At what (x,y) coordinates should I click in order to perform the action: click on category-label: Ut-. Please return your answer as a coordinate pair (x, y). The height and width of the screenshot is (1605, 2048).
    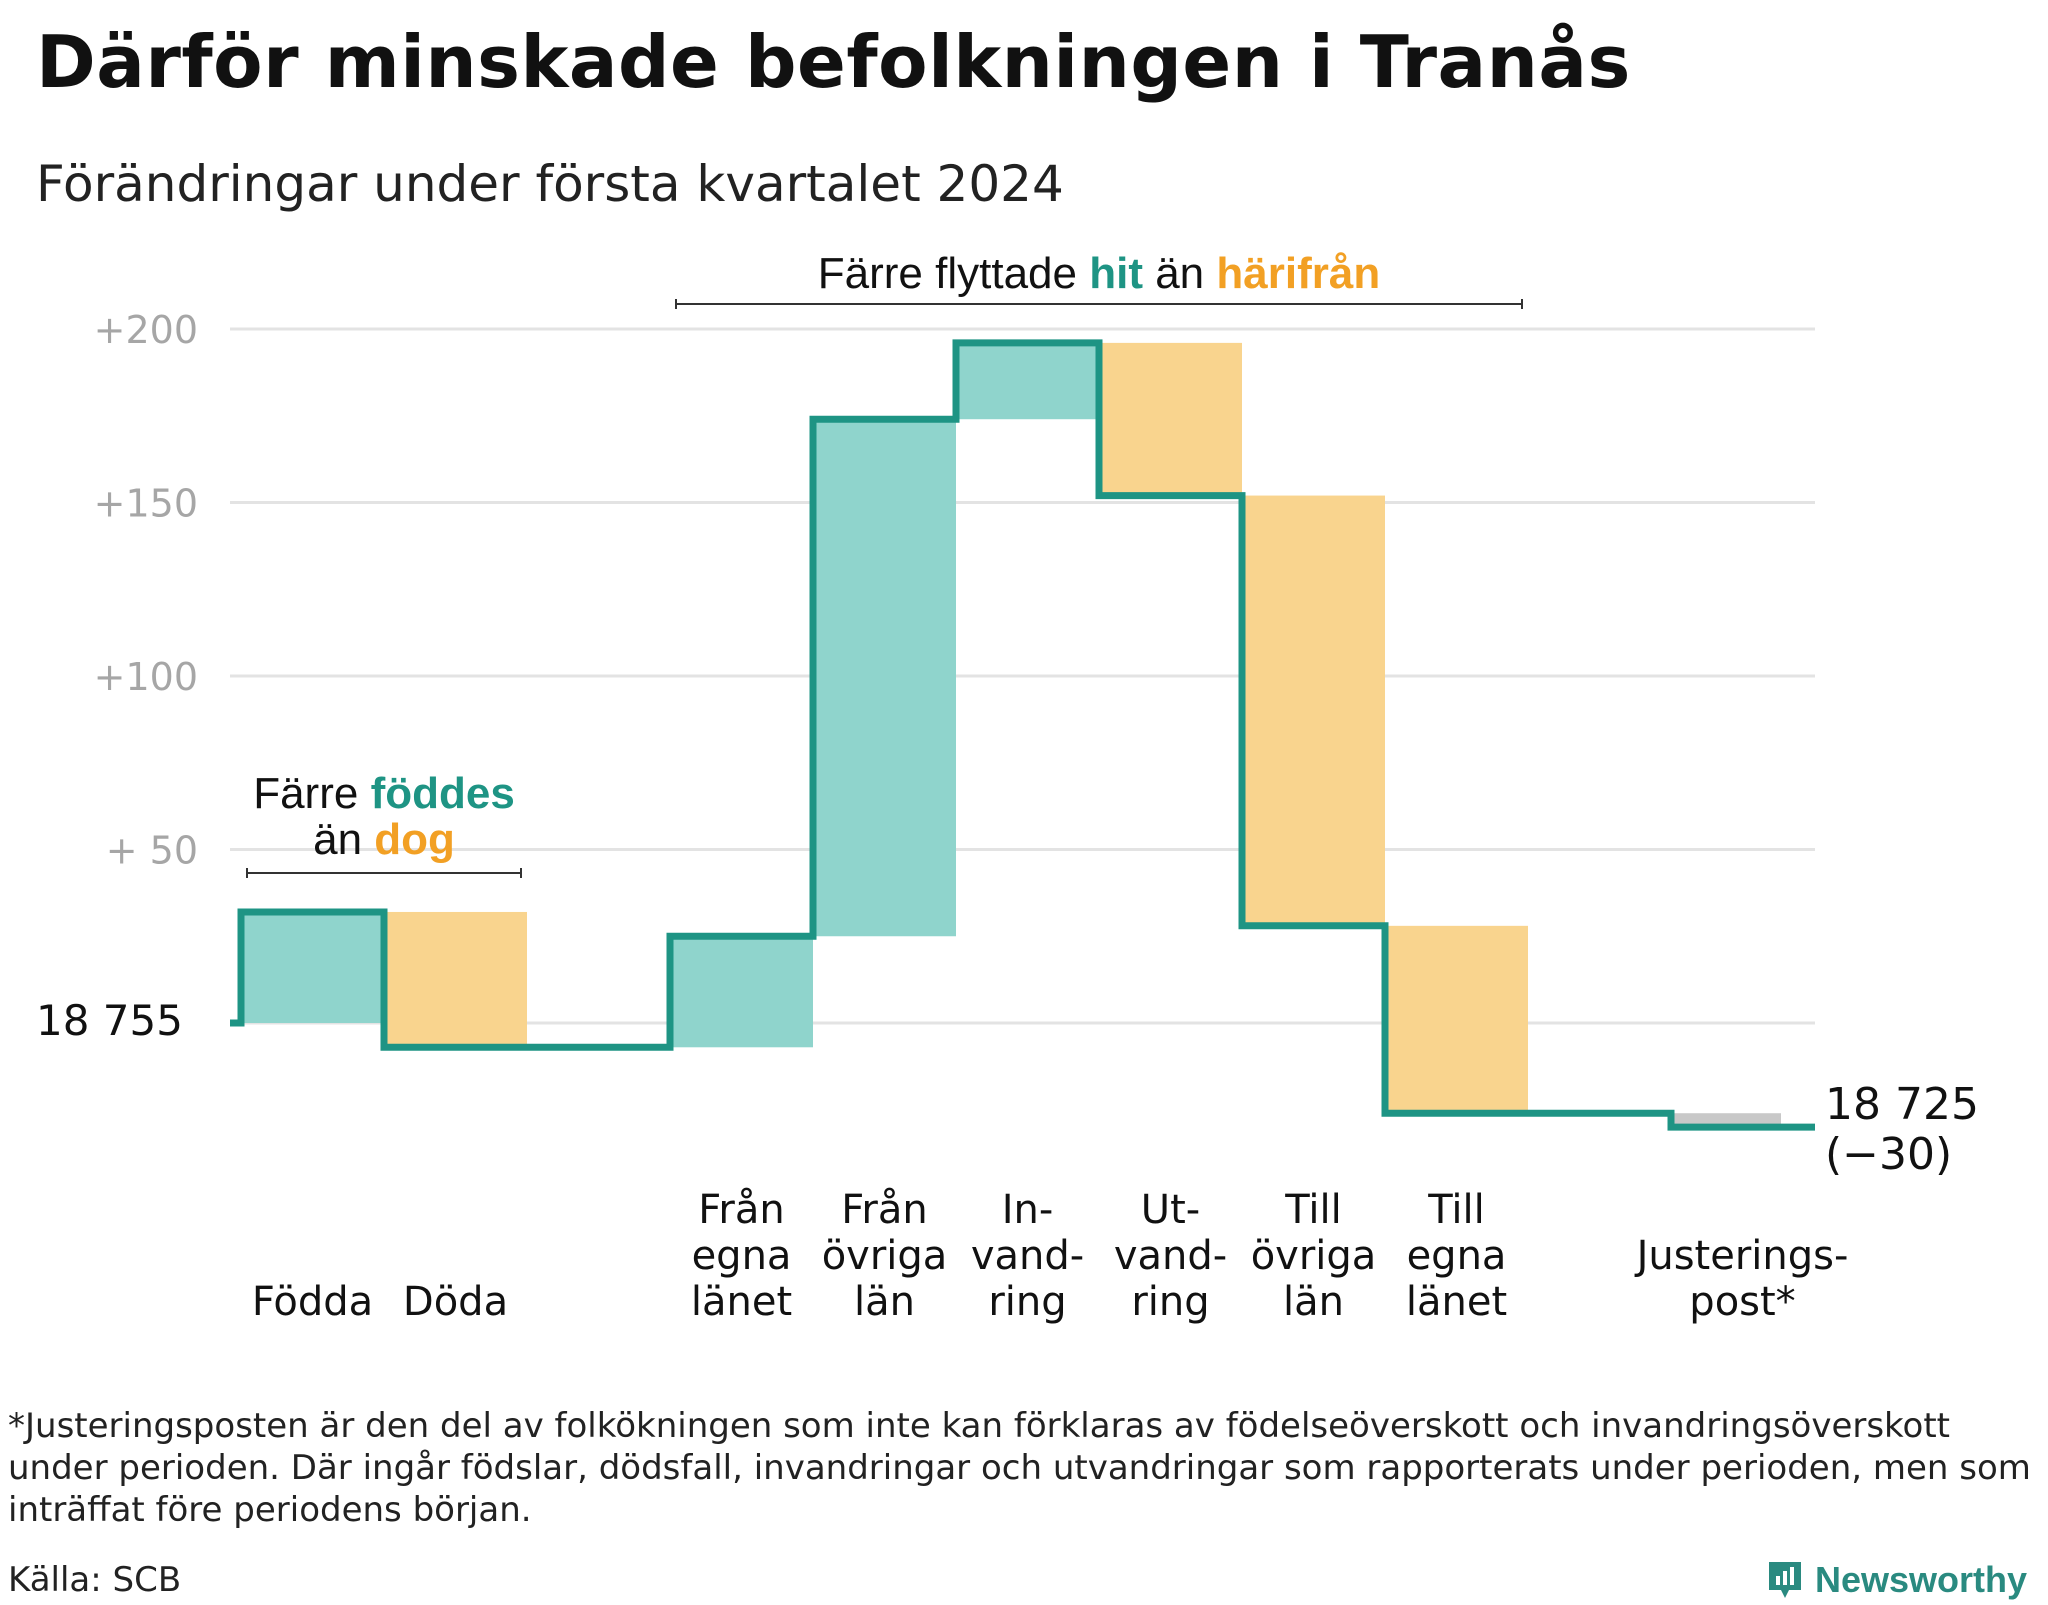
    Looking at the image, I should click on (1170, 1210).